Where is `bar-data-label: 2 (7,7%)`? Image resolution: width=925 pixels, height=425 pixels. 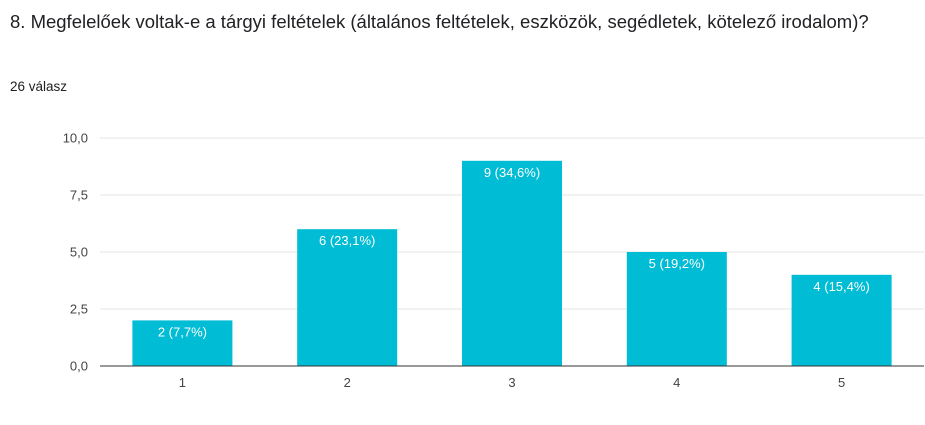 bar-data-label: 2 (7,7%) is located at coordinates (182, 331).